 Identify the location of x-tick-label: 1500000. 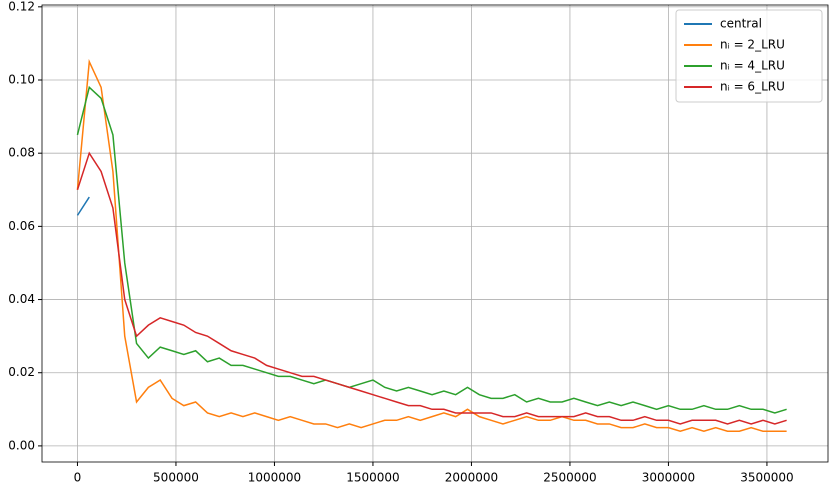
(372, 478).